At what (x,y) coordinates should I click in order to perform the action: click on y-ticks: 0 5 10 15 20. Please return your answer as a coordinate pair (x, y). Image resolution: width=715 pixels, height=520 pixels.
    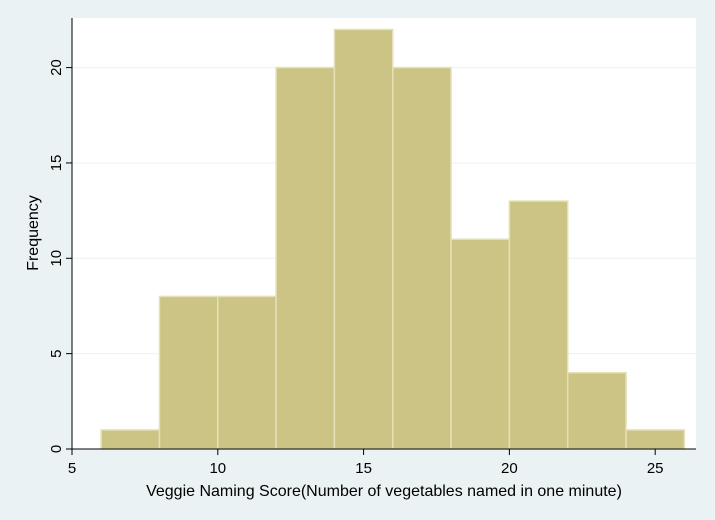
    Looking at the image, I should click on (60, 256).